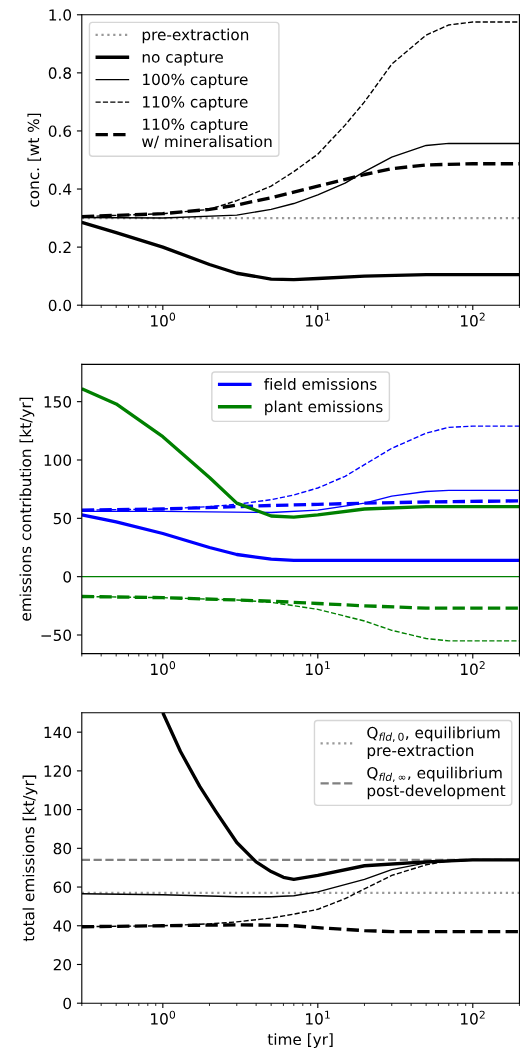  Describe the element at coordinates (34, 160) in the screenshot. I see `y-axis-title: conc. [wt %]` at that location.